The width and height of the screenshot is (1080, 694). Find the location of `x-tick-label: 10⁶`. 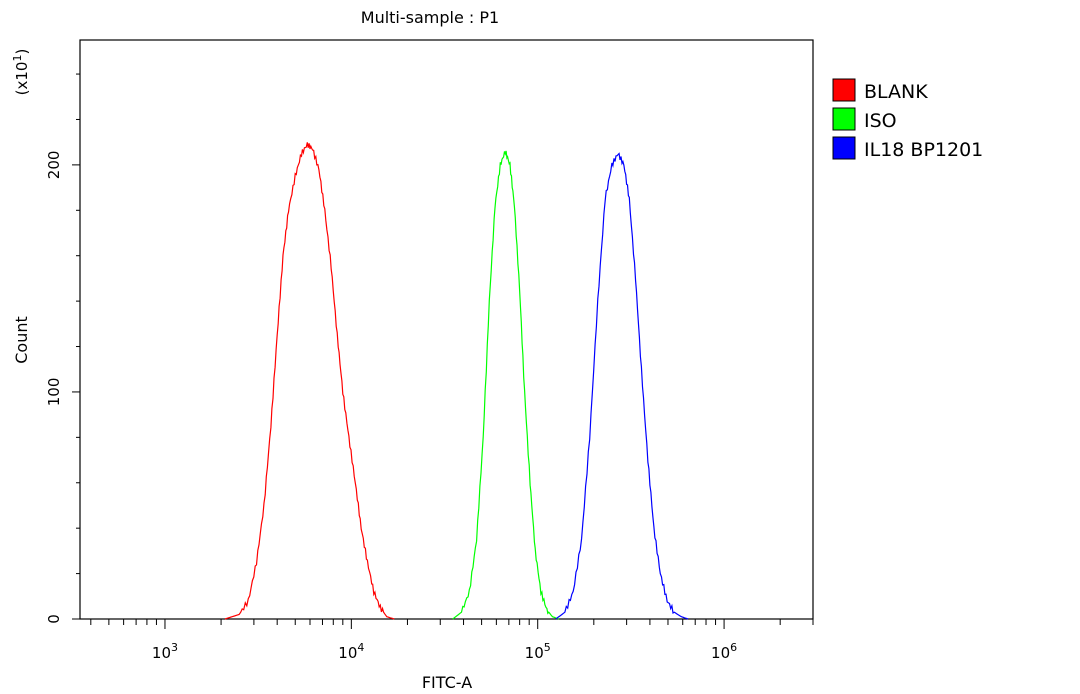

x-tick-label: 10⁶ is located at coordinates (724, 651).